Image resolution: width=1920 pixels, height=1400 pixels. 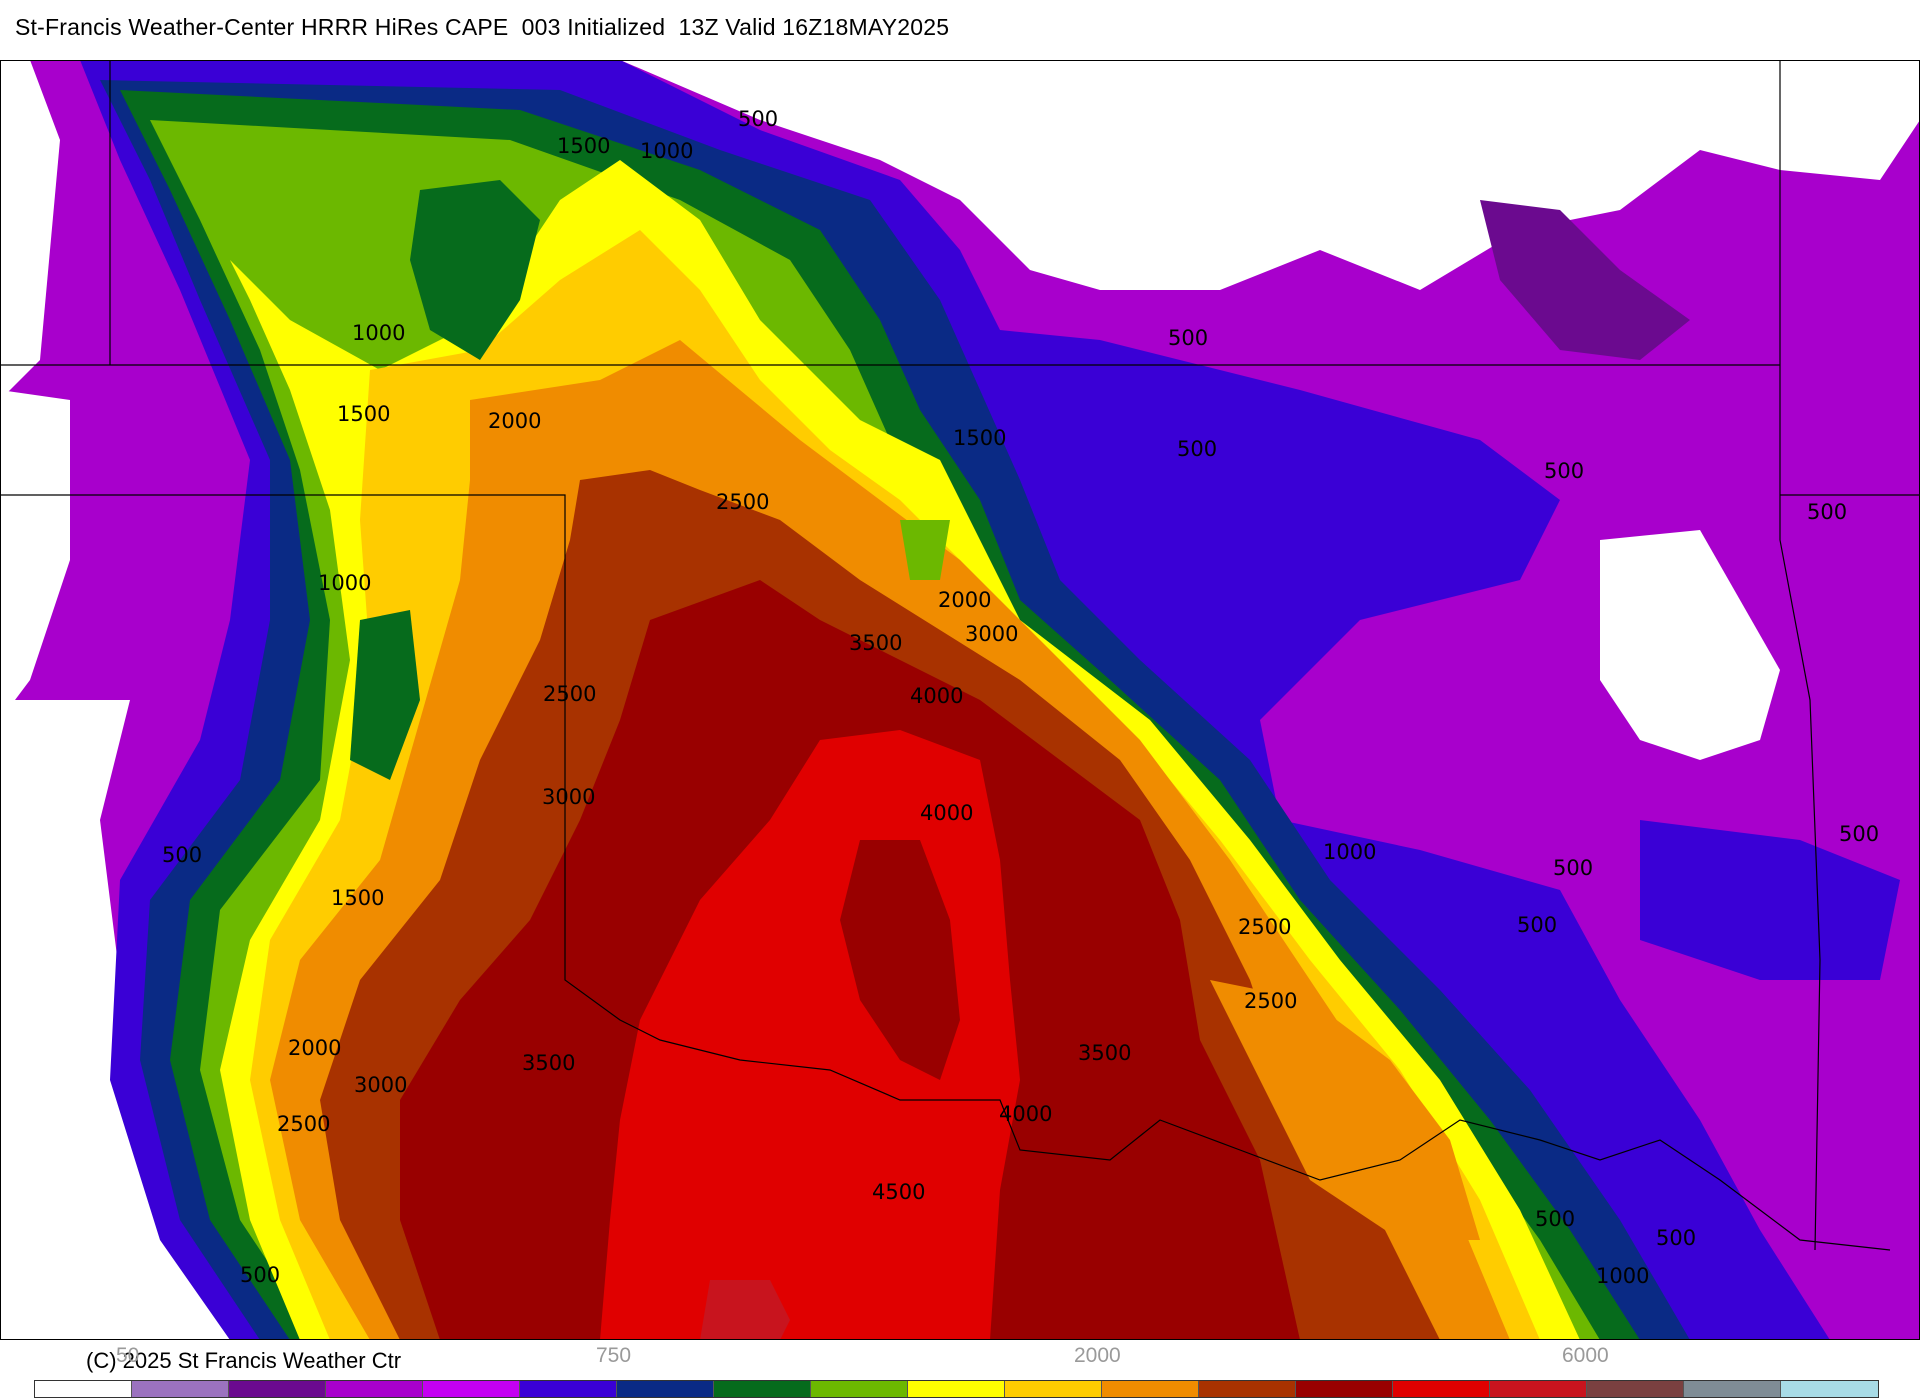 I want to click on colorbar, so click(x=956, y=1389).